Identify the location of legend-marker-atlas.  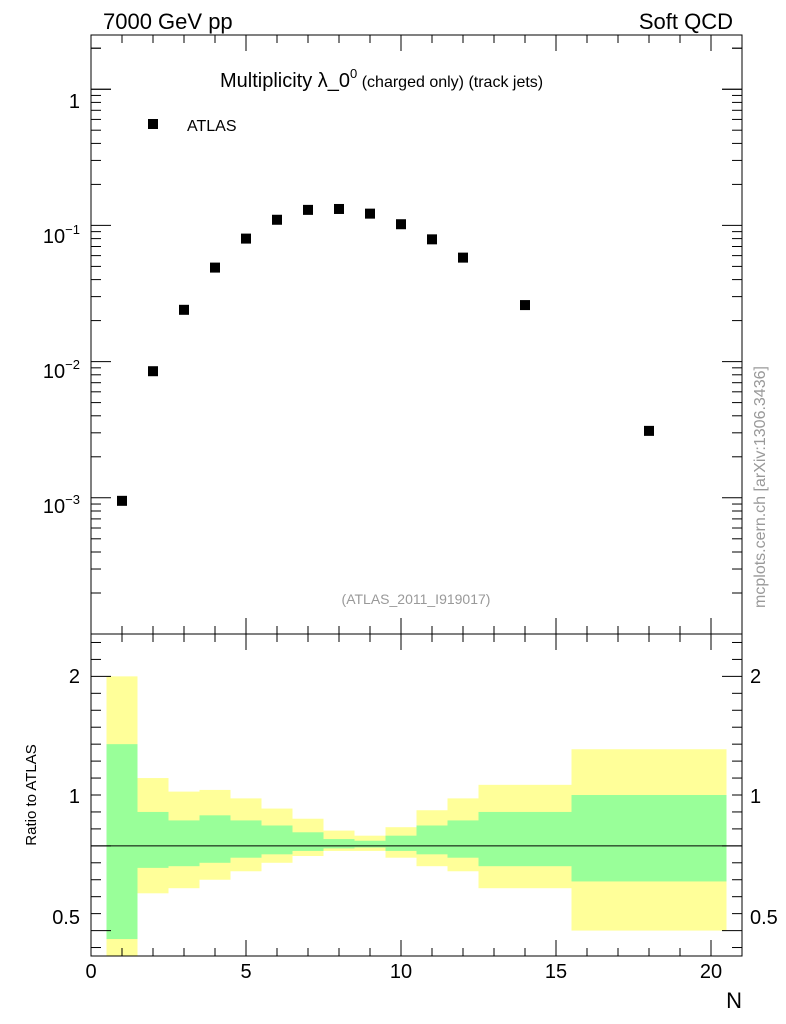
(153, 124).